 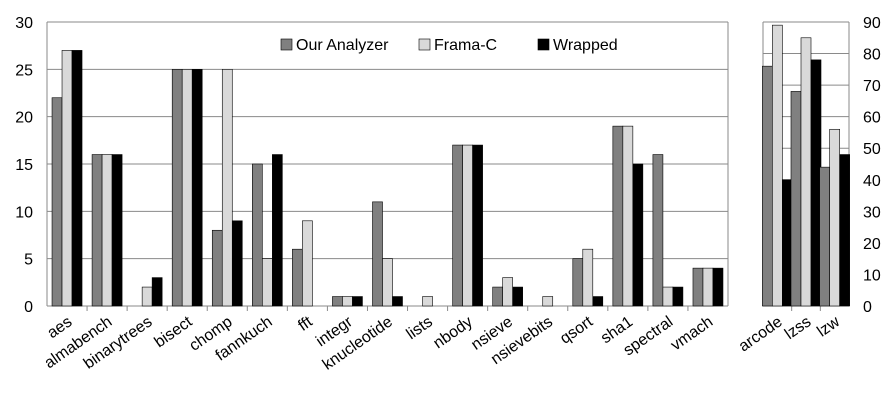 I want to click on x-tick-label-vmach: vmach, so click(x=692, y=333).